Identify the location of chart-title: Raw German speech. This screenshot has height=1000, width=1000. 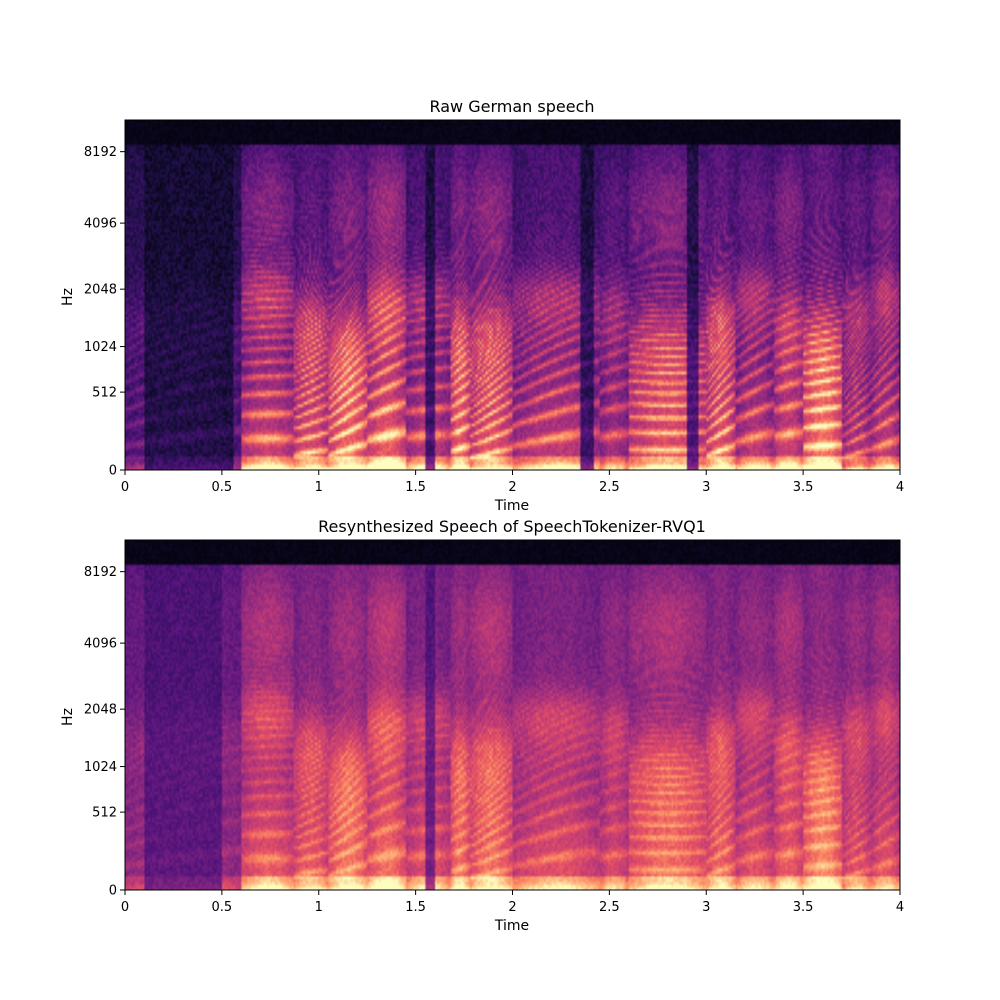
(511, 106).